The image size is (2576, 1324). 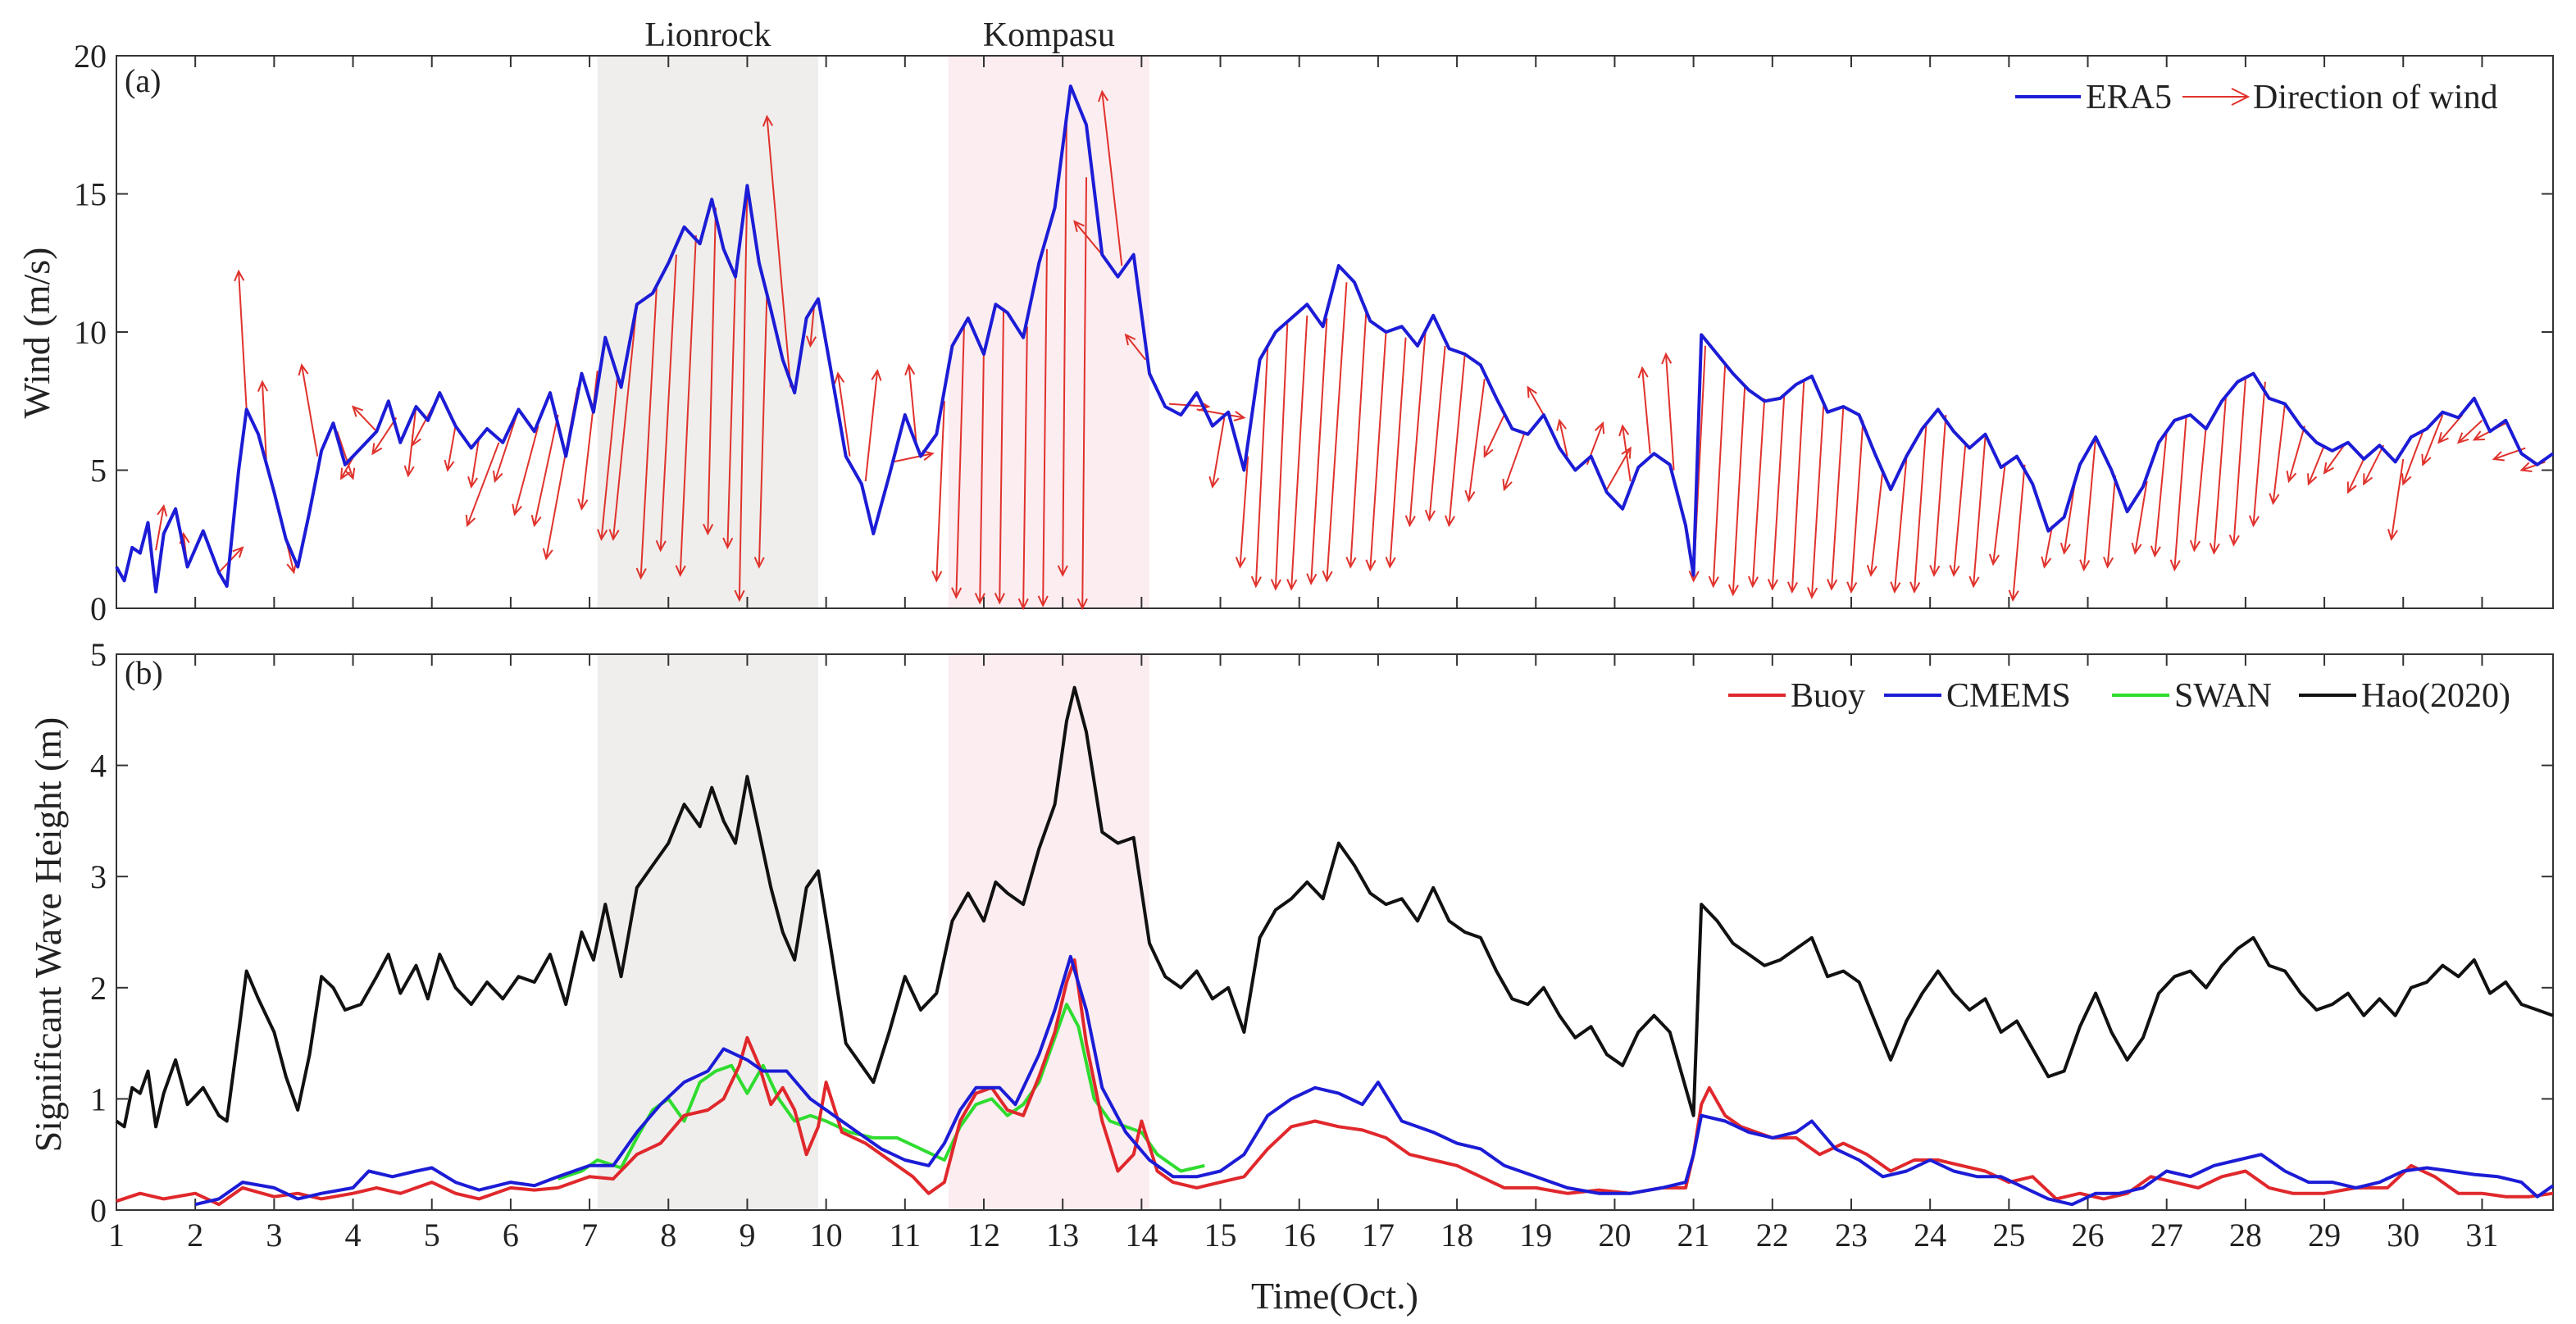 What do you see at coordinates (873, 332) in the screenshot?
I see `storm-bands` at bounding box center [873, 332].